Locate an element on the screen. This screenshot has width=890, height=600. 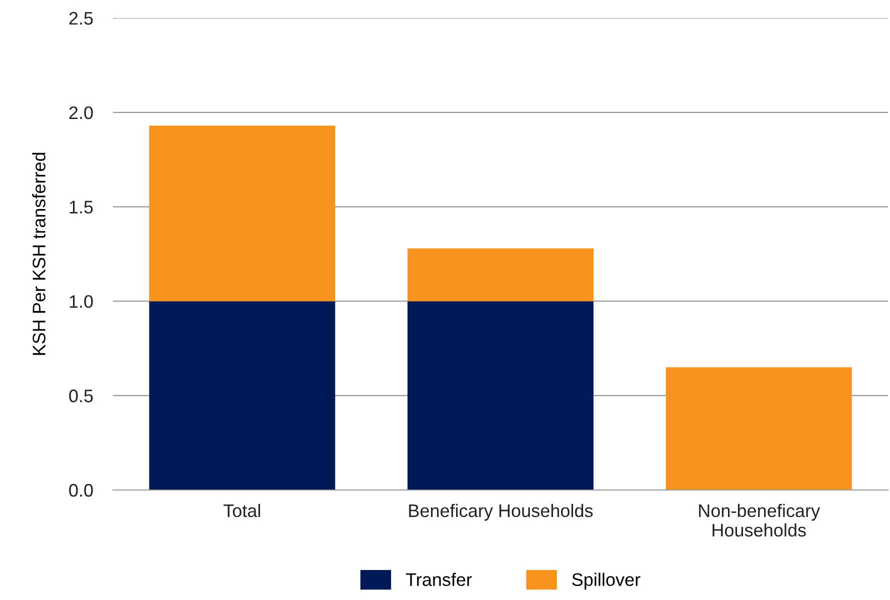
x-tick-label: Non-beneficary Households is located at coordinates (759, 520).